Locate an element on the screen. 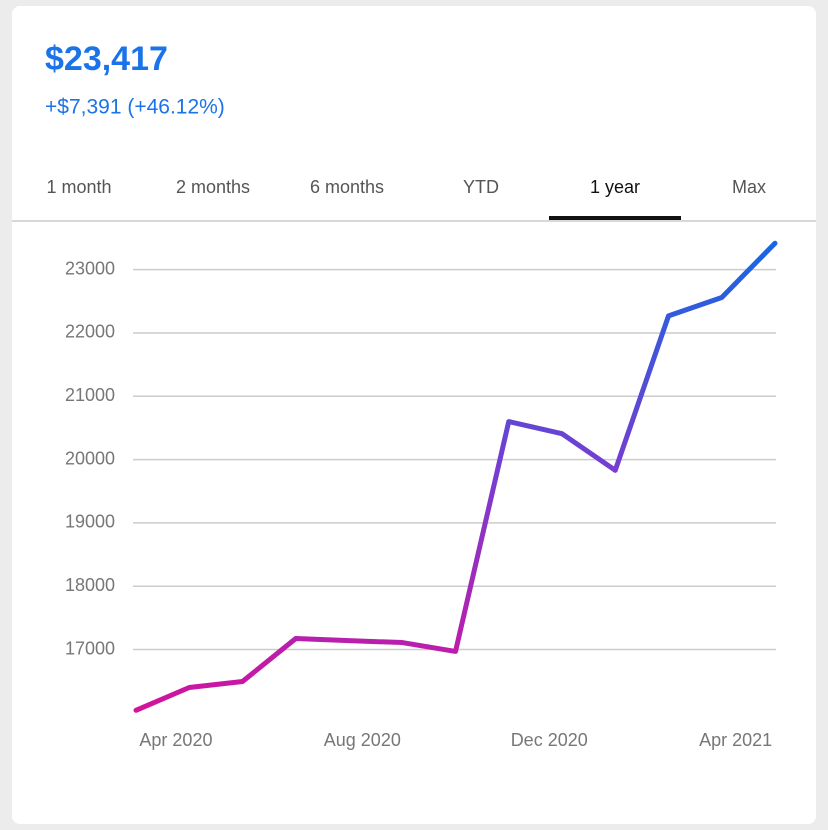 The width and height of the screenshot is (828, 830). y-tick-label: 20000 is located at coordinates (90, 458).